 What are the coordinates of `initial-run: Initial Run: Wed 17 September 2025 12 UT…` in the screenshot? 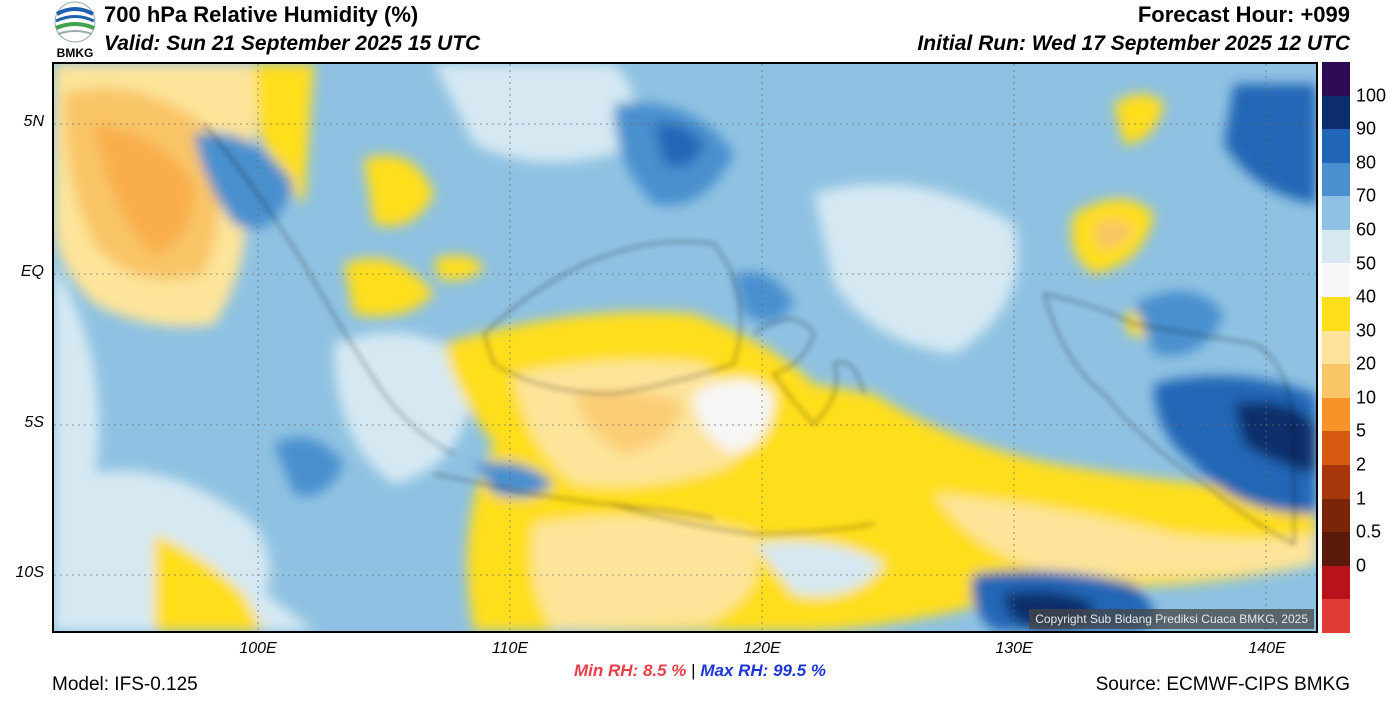 It's located at (1133, 43).